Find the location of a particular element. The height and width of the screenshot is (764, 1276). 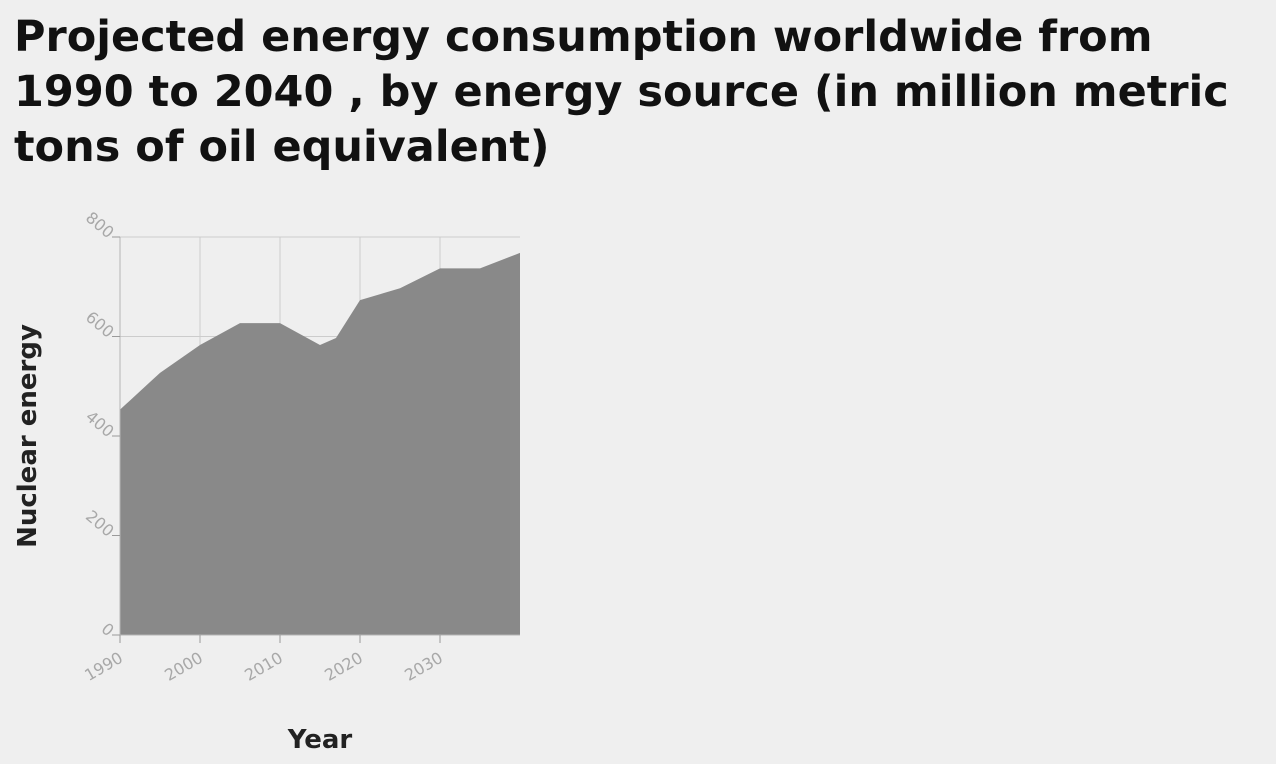

x-tick-label-2000: 2000 is located at coordinates (183, 666).